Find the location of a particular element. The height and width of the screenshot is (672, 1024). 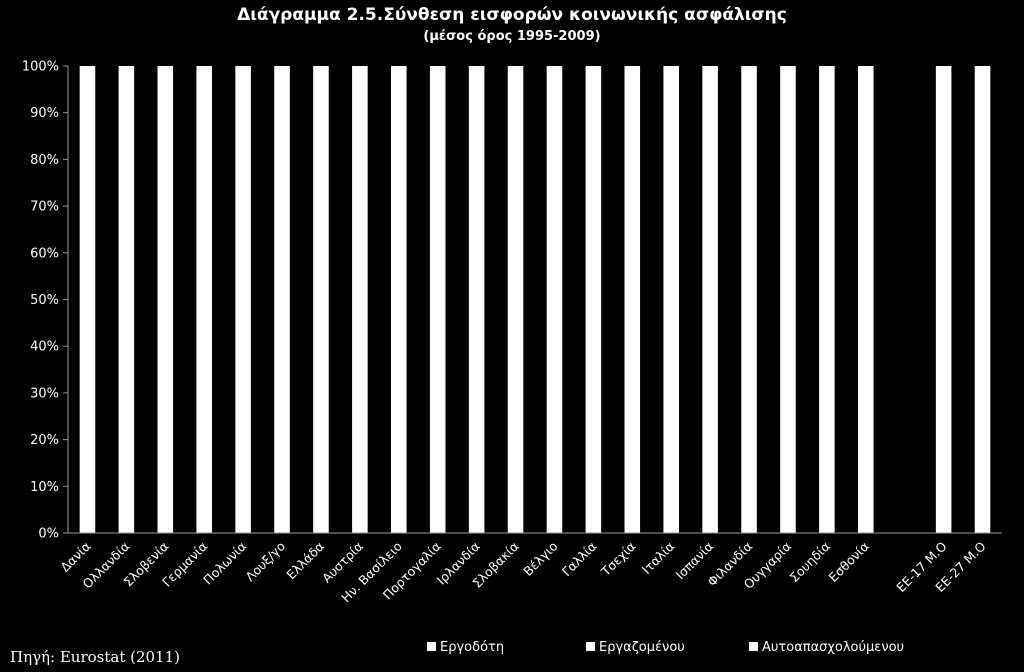

y-axis: 0% 10% 20% 30% 40% 50% 60% 70% 80% 90% 100% is located at coordinates (45, 301).